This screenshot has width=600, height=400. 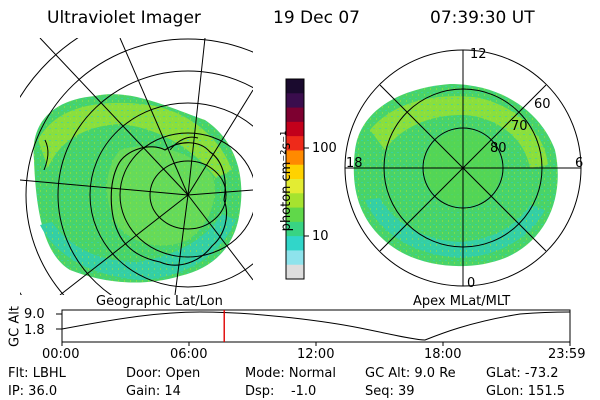 What do you see at coordinates (542, 104) in the screenshot?
I see `mlat-label-60: 60` at bounding box center [542, 104].